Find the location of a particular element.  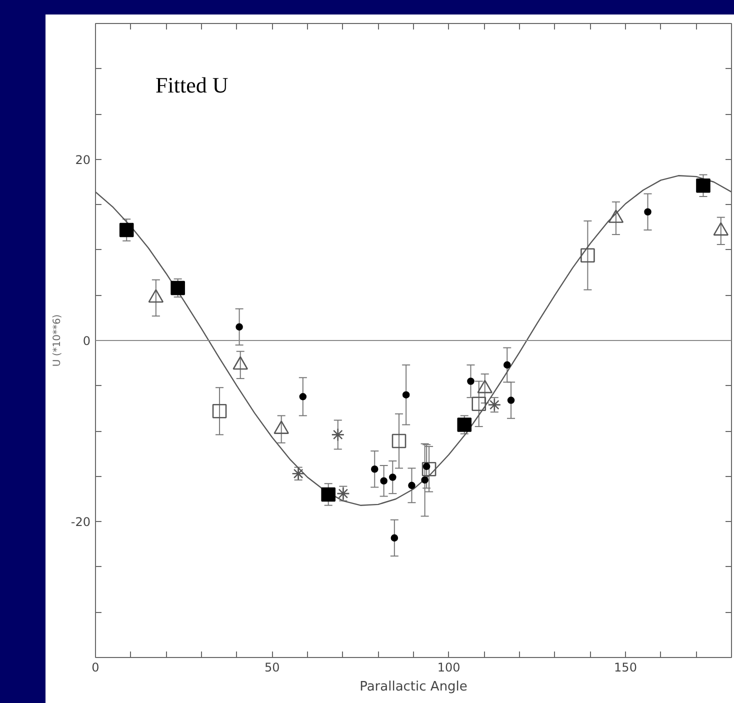

y-axis-title: U (*10**6) is located at coordinates (57, 340).